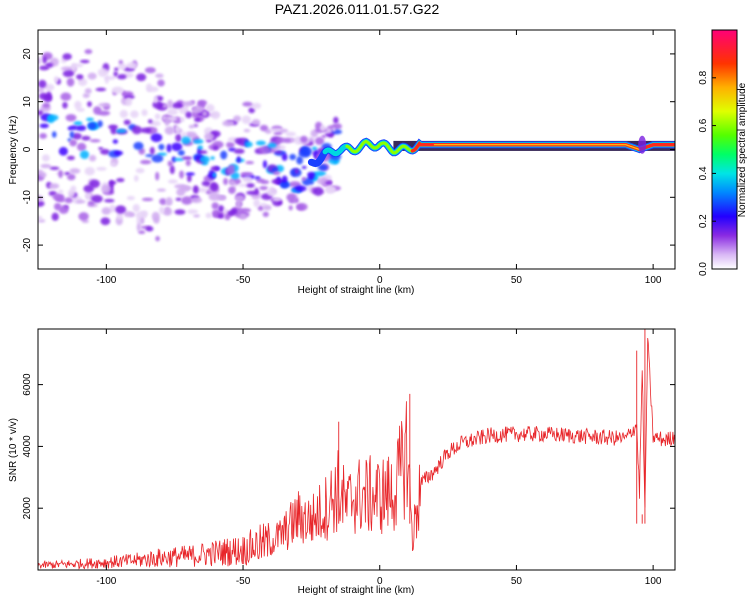 This screenshot has height=600, width=750. Describe the element at coordinates (27, 54) in the screenshot. I see `y-tick-label: 20` at that location.